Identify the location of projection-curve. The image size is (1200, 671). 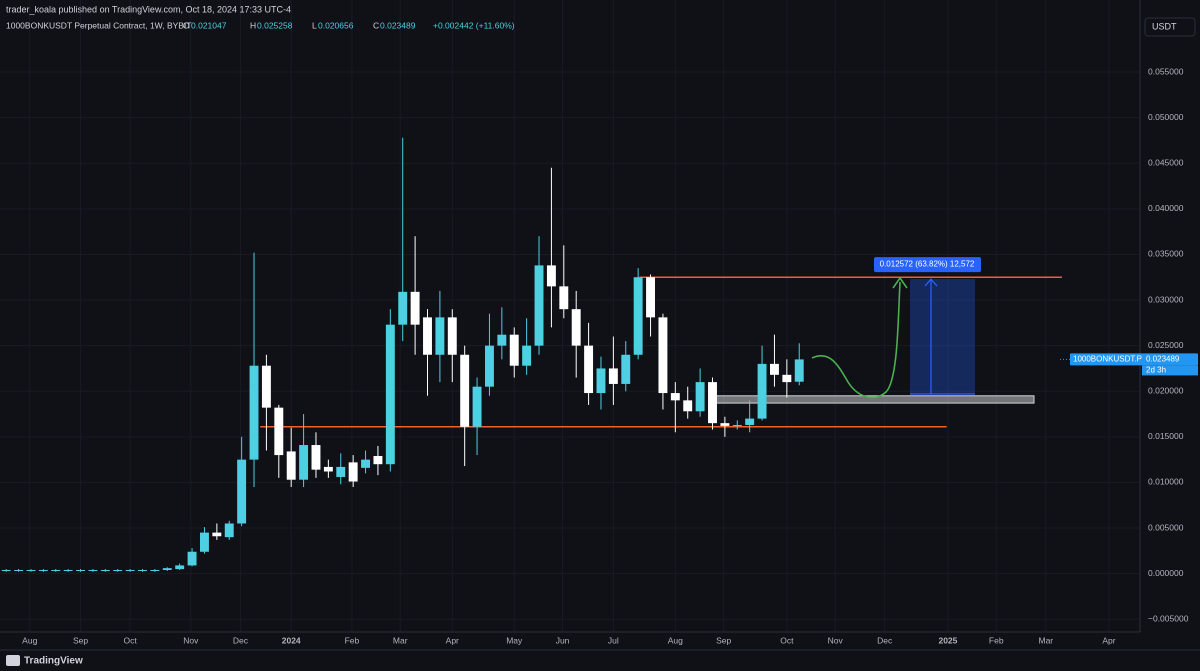
(856, 340).